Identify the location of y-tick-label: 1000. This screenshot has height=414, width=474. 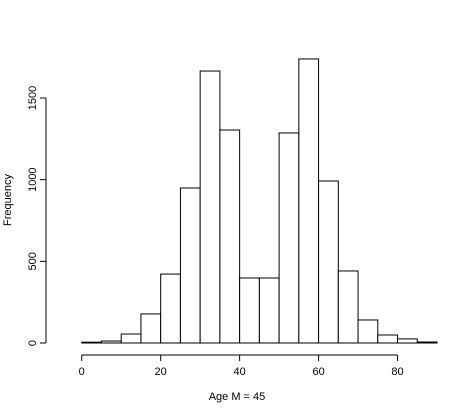
(33, 179).